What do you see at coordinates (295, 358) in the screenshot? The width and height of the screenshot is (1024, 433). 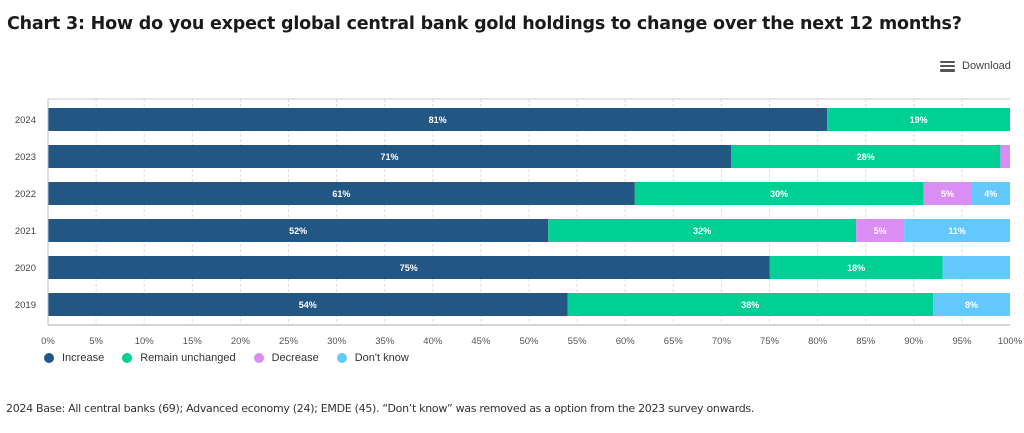 I see `legend-label: Decrease` at bounding box center [295, 358].